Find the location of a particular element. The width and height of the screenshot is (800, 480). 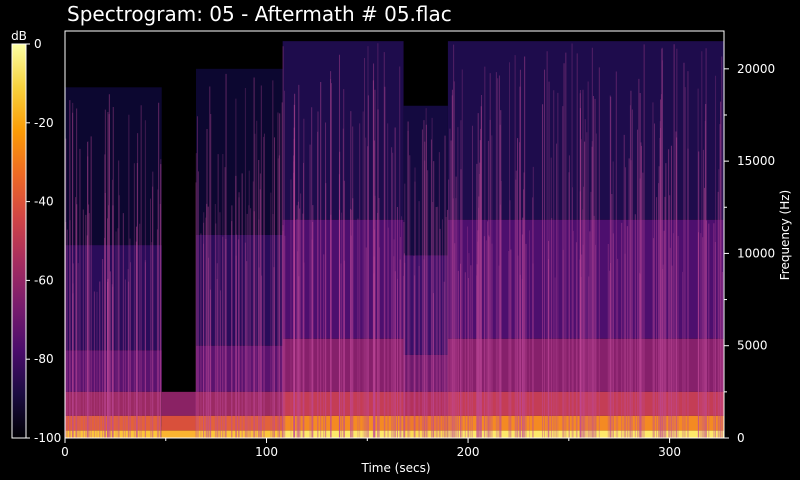

colorbar-unit-label: dB is located at coordinates (19, 36).